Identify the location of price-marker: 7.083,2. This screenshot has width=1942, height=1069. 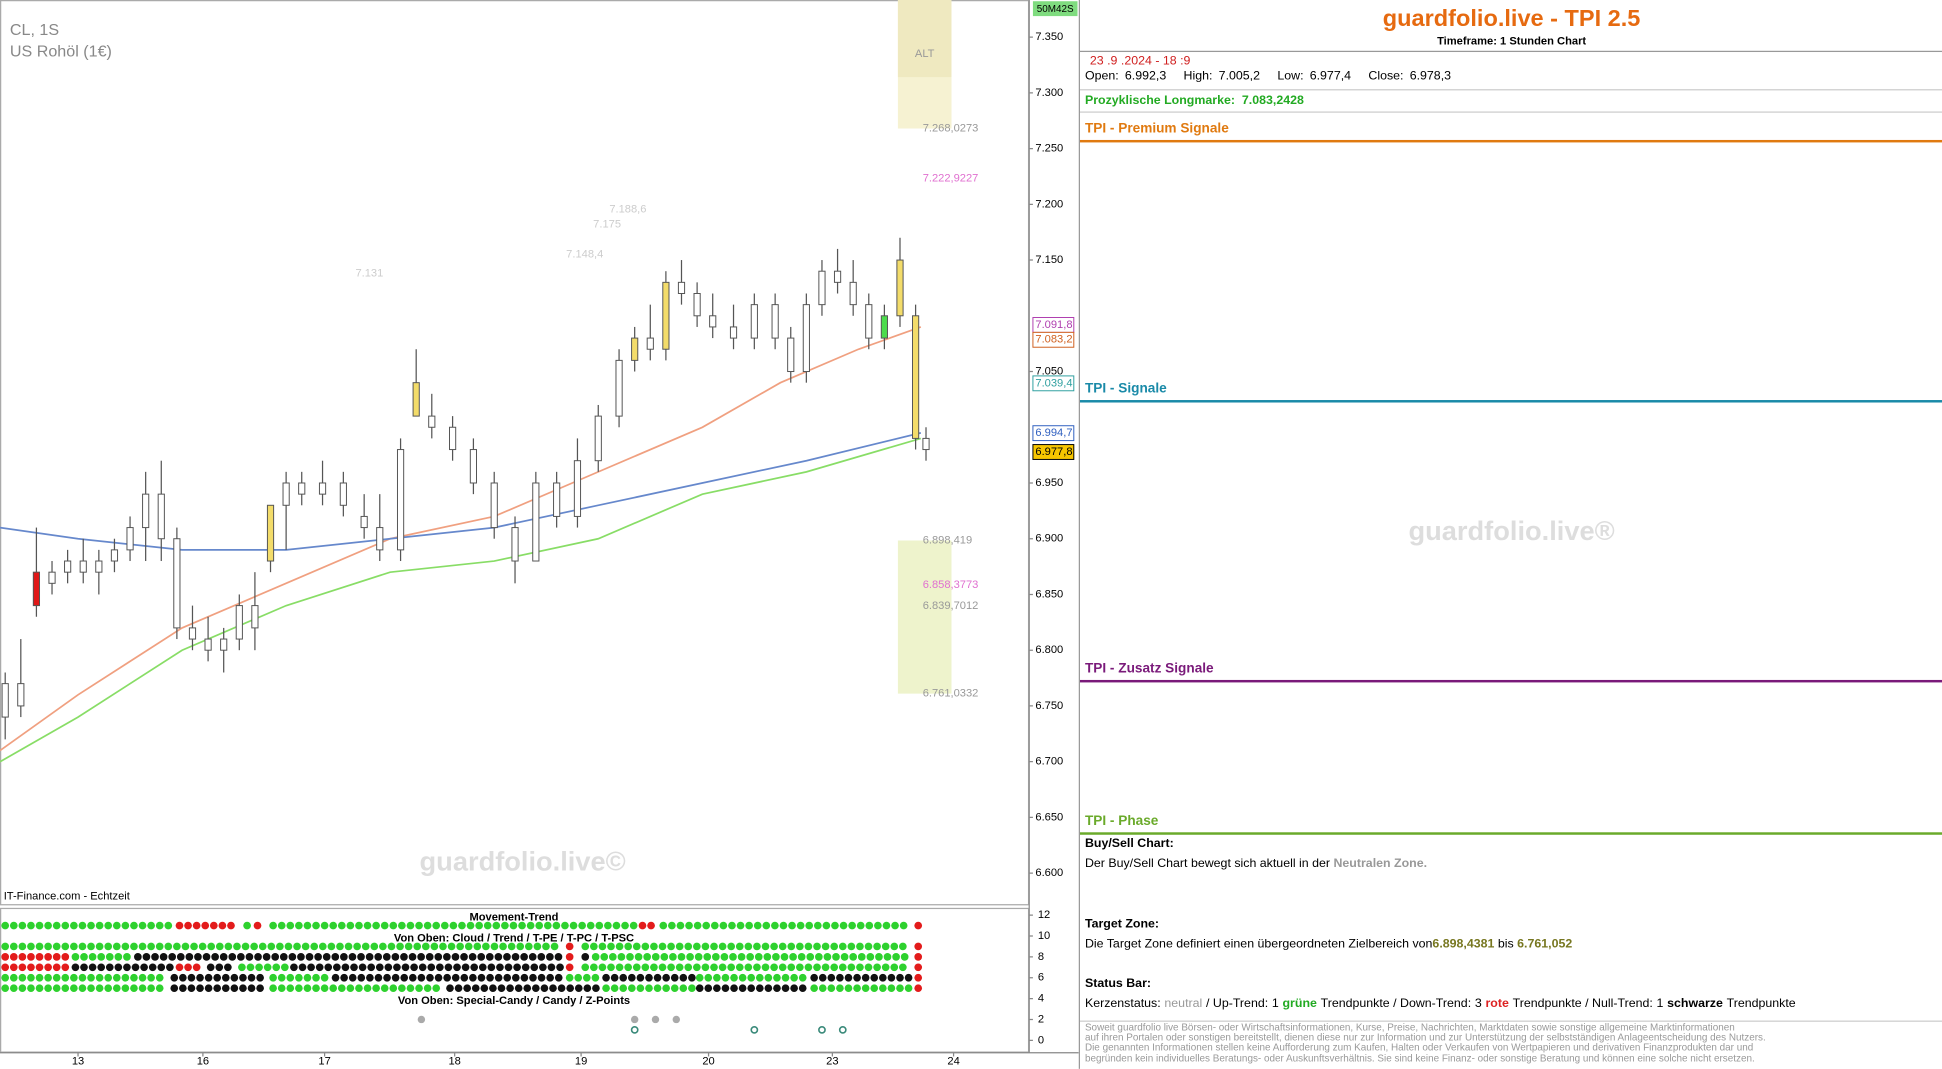
(1053, 340).